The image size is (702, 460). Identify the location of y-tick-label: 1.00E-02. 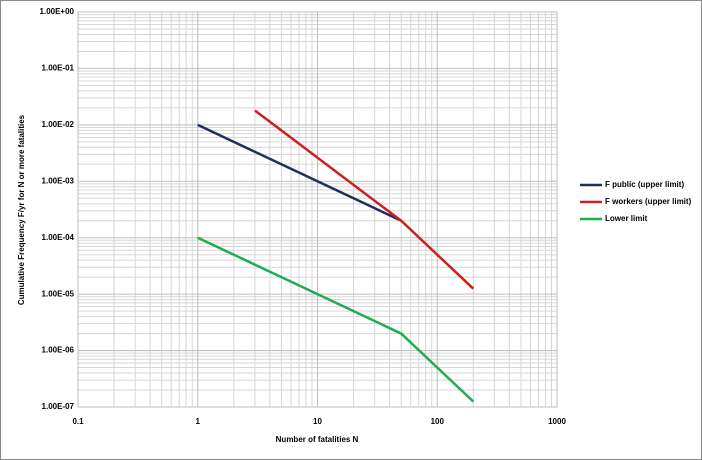
(58, 124).